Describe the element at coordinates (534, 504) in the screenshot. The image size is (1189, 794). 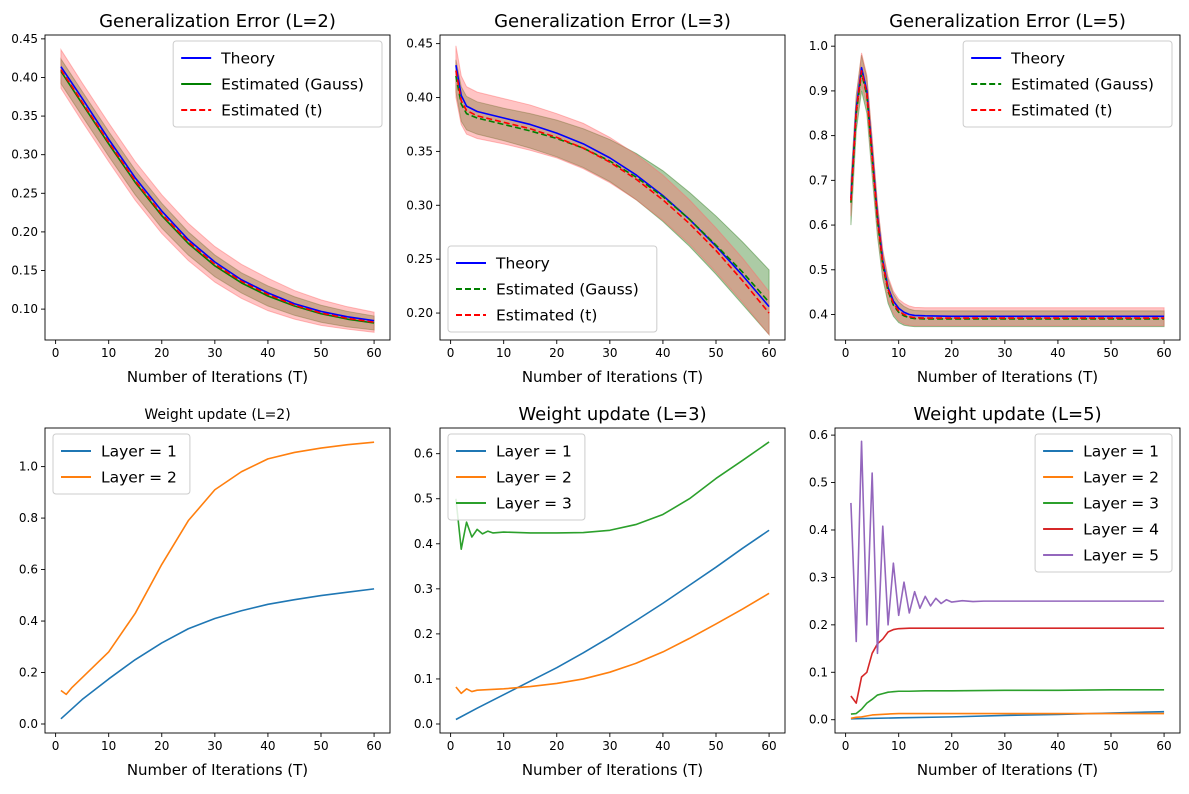
I see `legend-label: Layer = 3` at that location.